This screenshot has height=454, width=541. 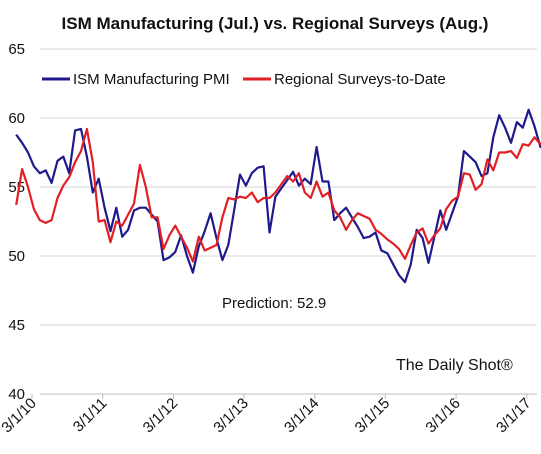 What do you see at coordinates (360, 79) in the screenshot?
I see `legend-label-regional: Regional Surveys-to-Date` at bounding box center [360, 79].